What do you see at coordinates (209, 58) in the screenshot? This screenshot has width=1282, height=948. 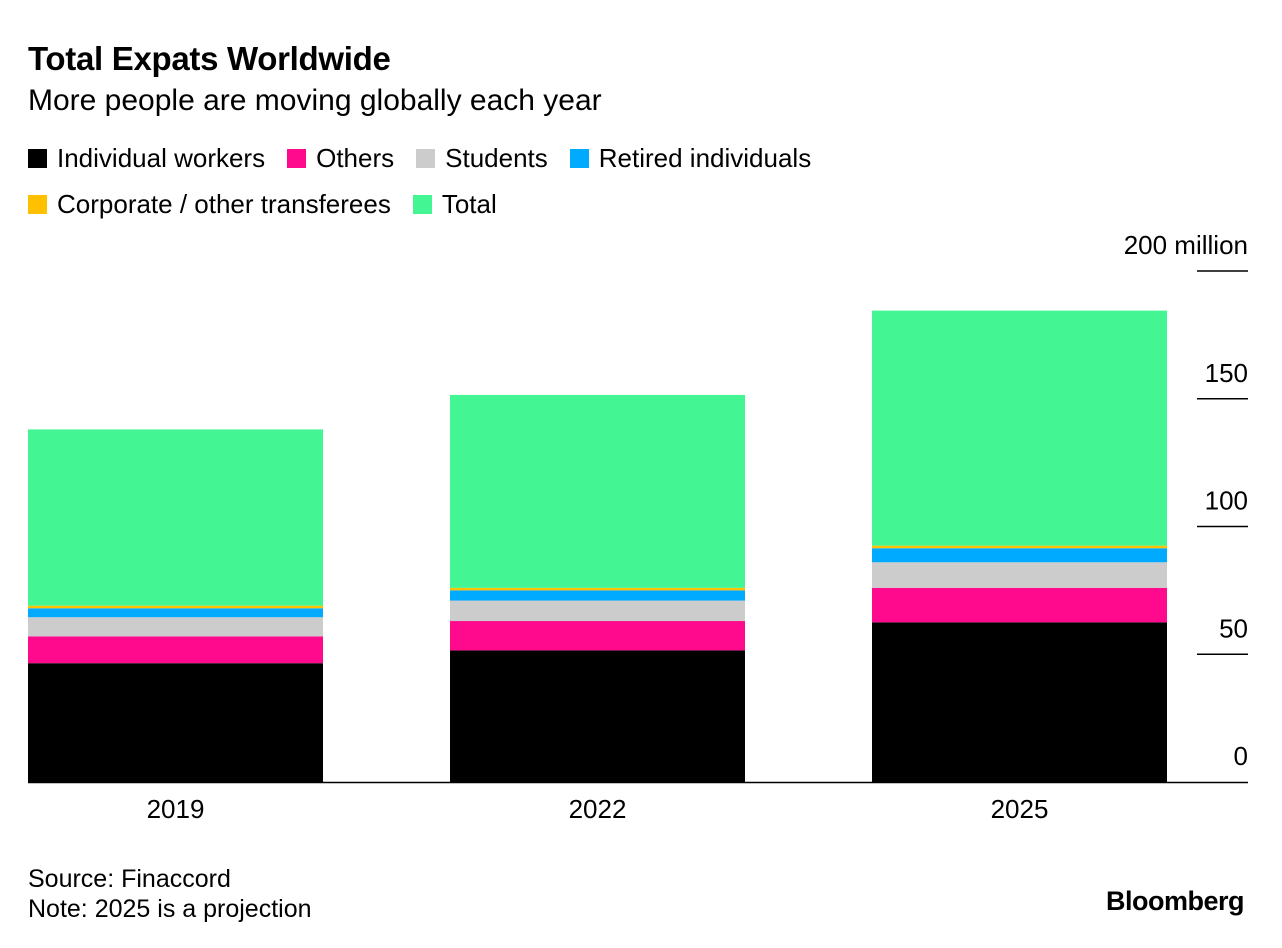 I see `chart-title: Total Expats Worldwide` at bounding box center [209, 58].